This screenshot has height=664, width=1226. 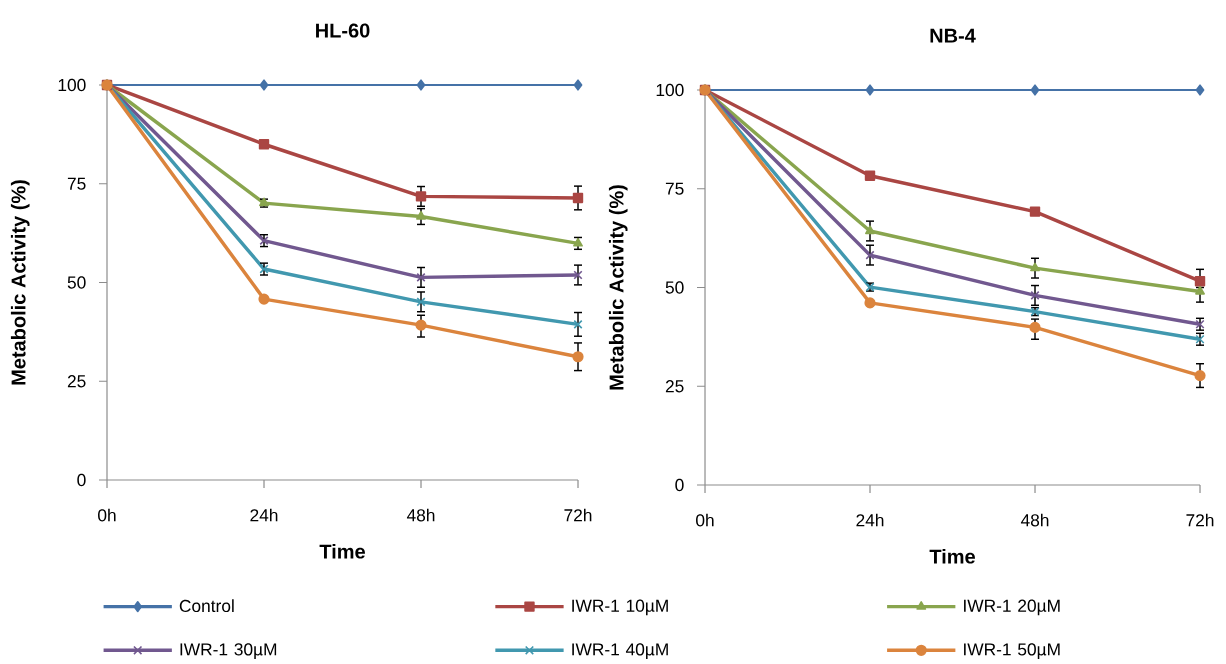 What do you see at coordinates (343, 30) in the screenshot?
I see `chart-title: HL-60` at bounding box center [343, 30].